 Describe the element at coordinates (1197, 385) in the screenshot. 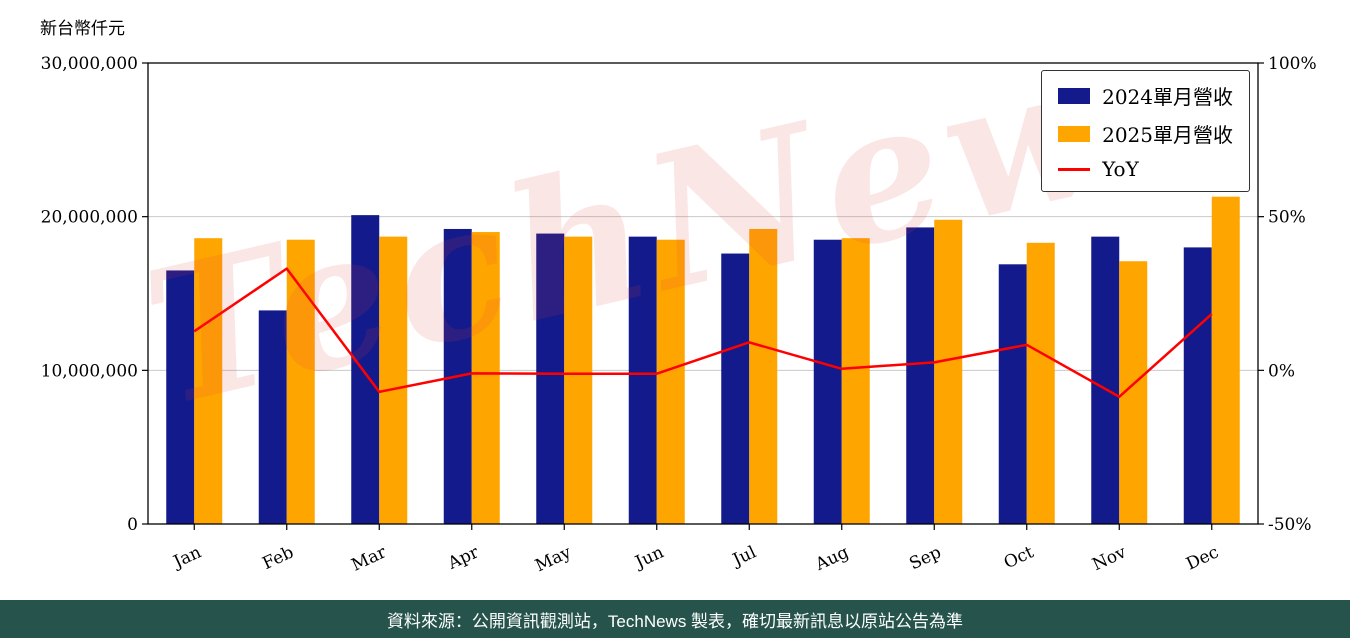

I see `revenue-bar-2024單月營收-Dec` at that location.